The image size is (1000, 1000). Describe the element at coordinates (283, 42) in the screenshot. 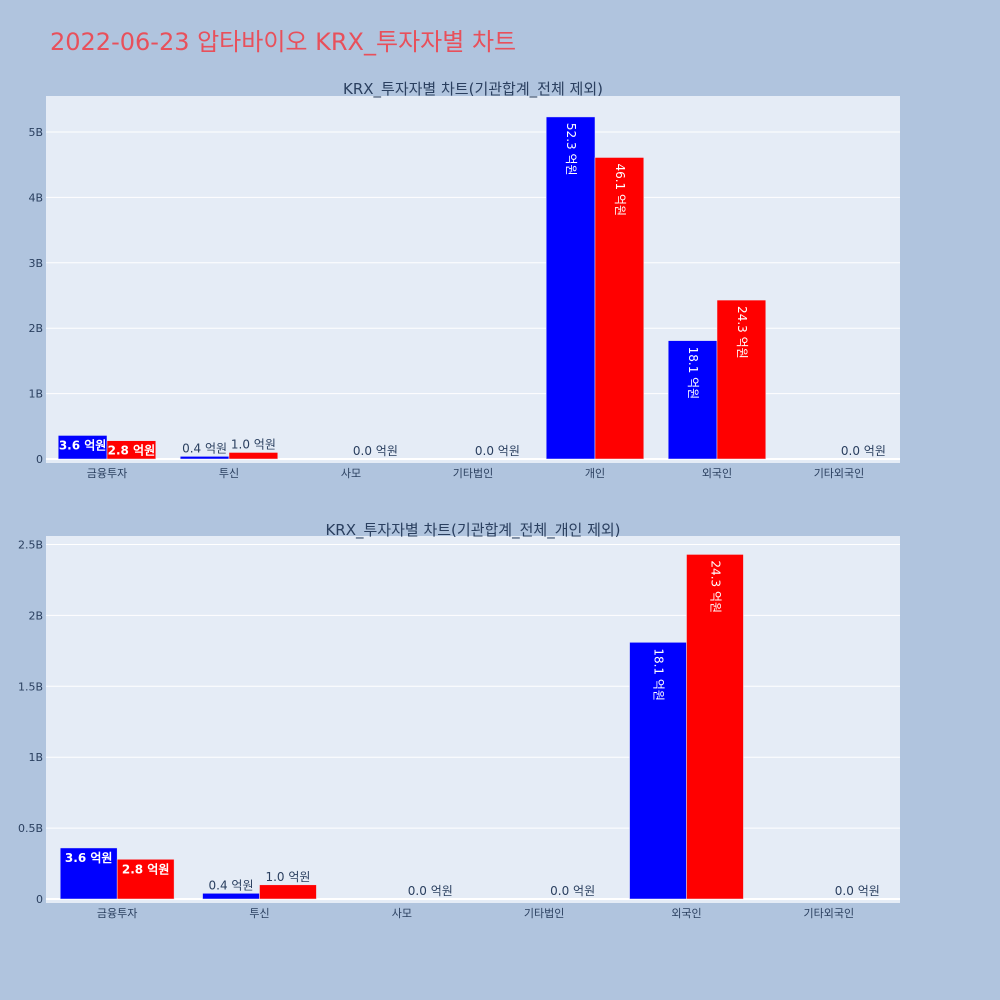

I see `page-title: 2022-06-23 압타바이오 KRX_투자자별 차트` at that location.